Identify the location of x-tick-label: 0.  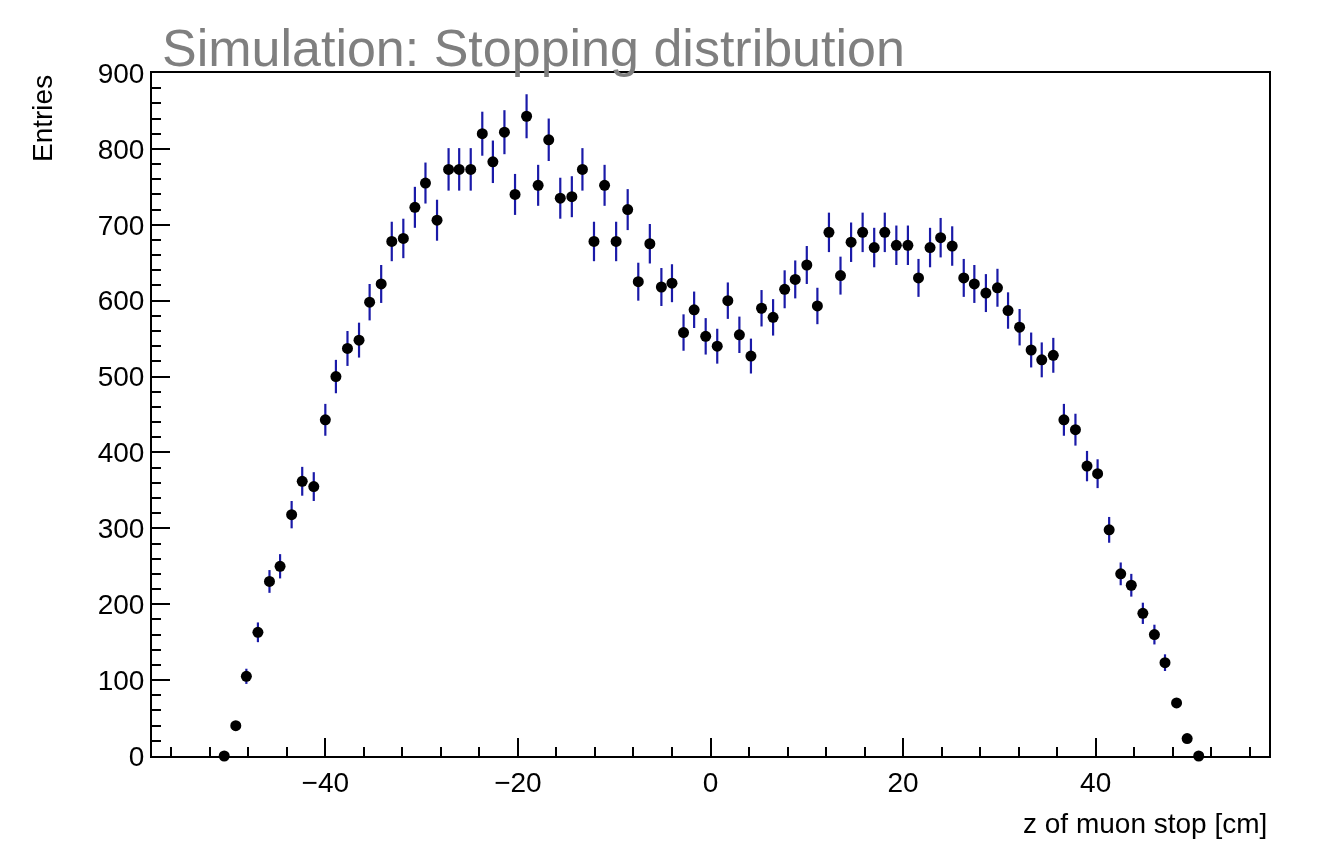
(710, 782).